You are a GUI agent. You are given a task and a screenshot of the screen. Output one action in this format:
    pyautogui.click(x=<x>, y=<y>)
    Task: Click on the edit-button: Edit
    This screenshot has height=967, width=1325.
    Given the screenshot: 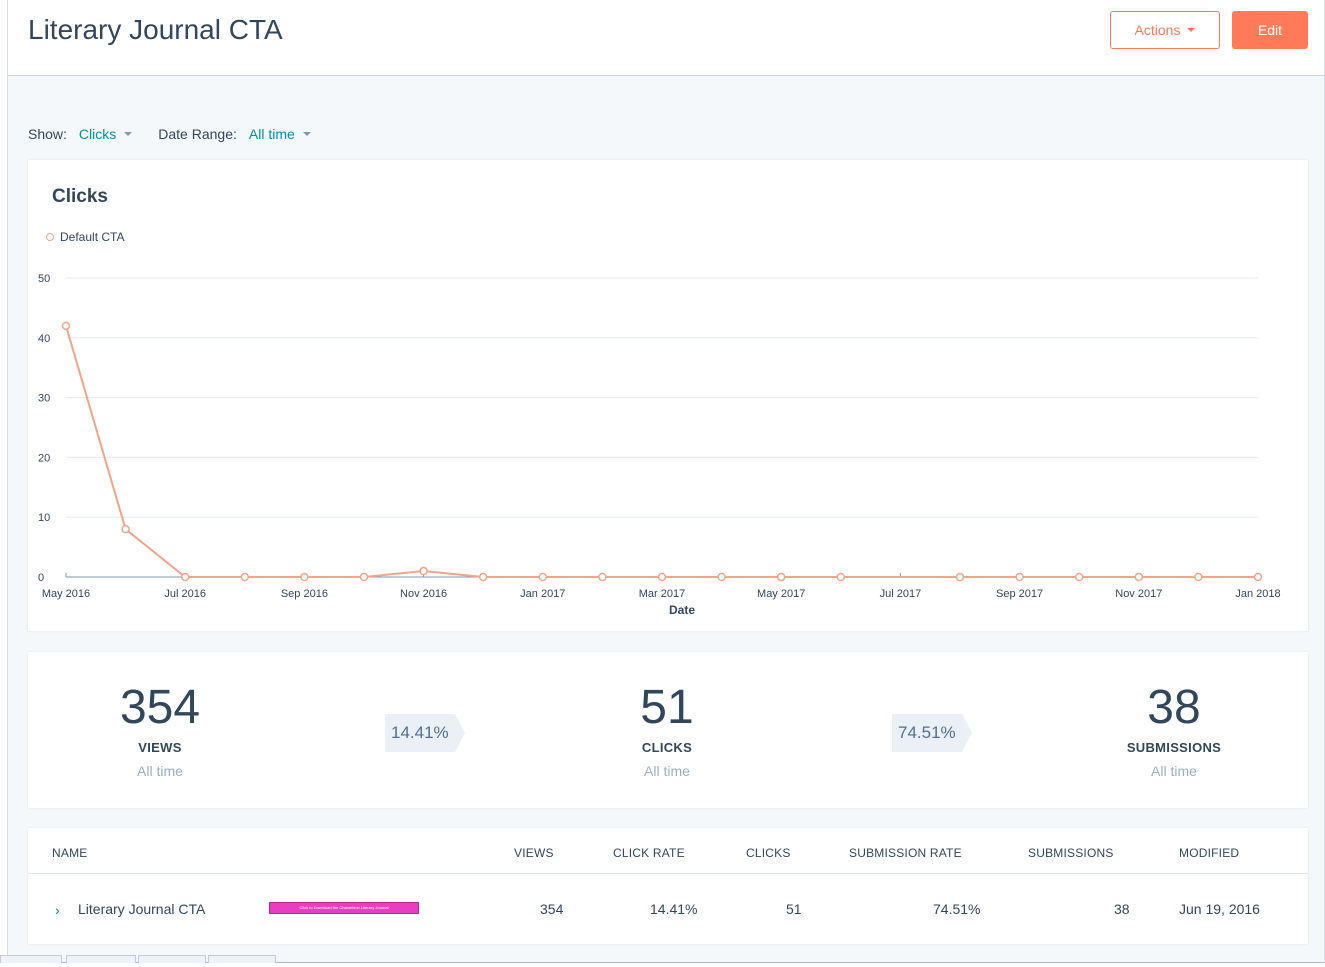 What is the action you would take?
    pyautogui.click(x=1270, y=30)
    